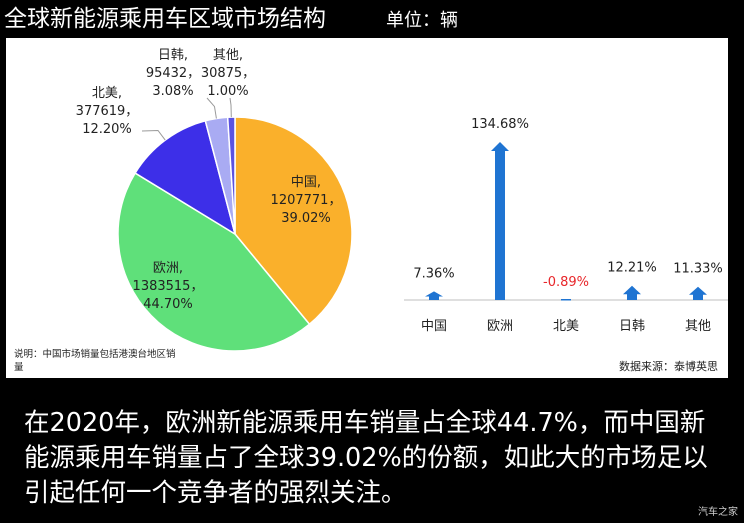 This screenshot has height=523, width=744. What do you see at coordinates (698, 269) in the screenshot?
I see `value-label: 11.33%` at bounding box center [698, 269].